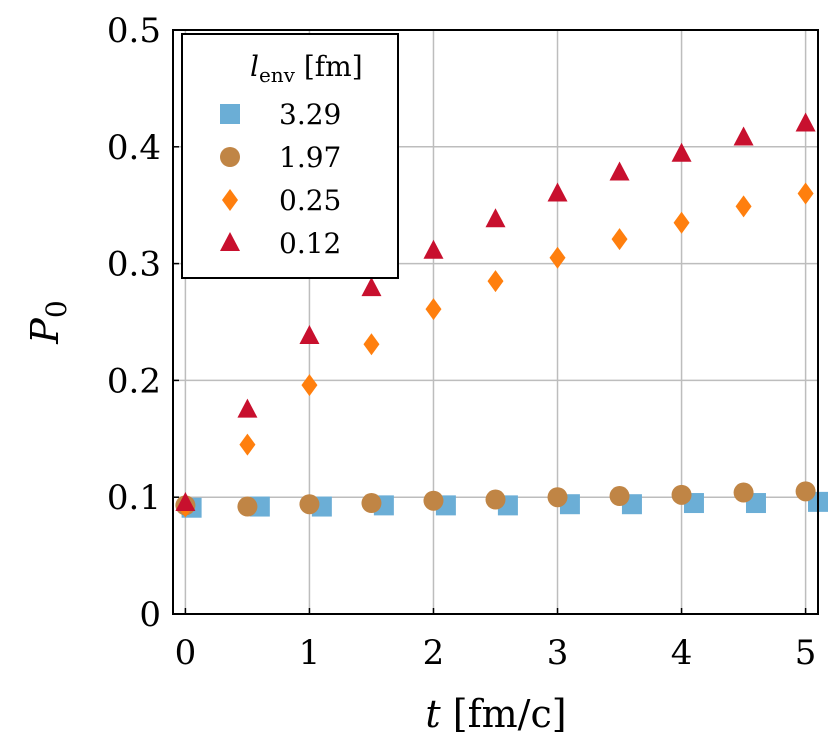 The image size is (833, 752). What do you see at coordinates (306, 68) in the screenshot?
I see `legend-title: lenv [fm]` at bounding box center [306, 68].